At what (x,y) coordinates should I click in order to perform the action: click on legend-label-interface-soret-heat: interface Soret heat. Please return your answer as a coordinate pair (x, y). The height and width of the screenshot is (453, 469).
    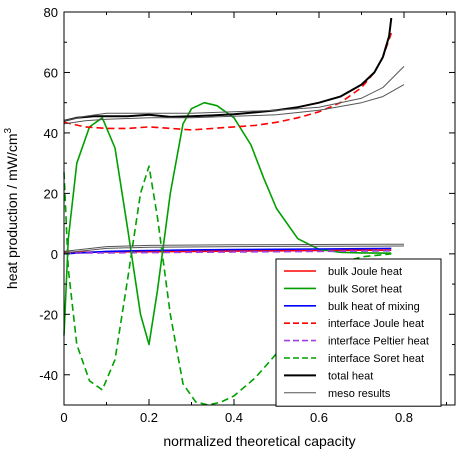
    Looking at the image, I should click on (376, 359).